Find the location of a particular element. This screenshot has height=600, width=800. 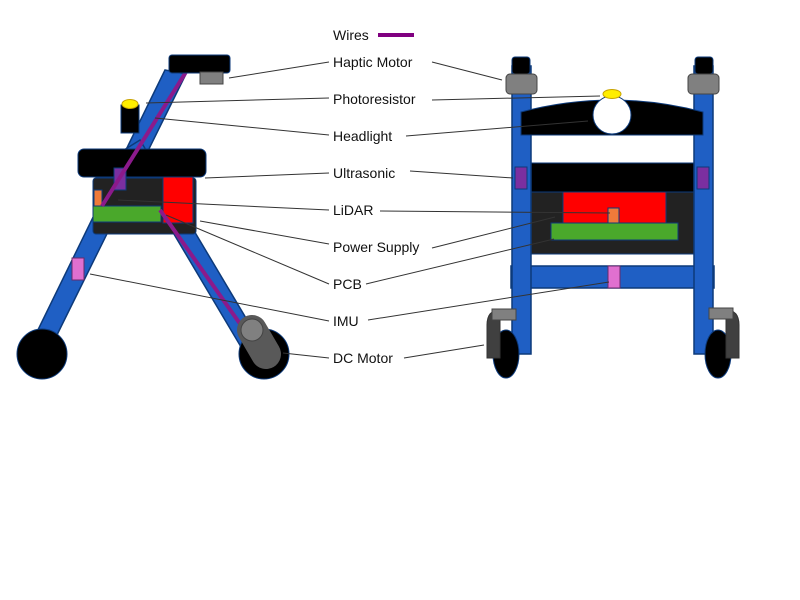

side-imu is located at coordinates (78, 269).